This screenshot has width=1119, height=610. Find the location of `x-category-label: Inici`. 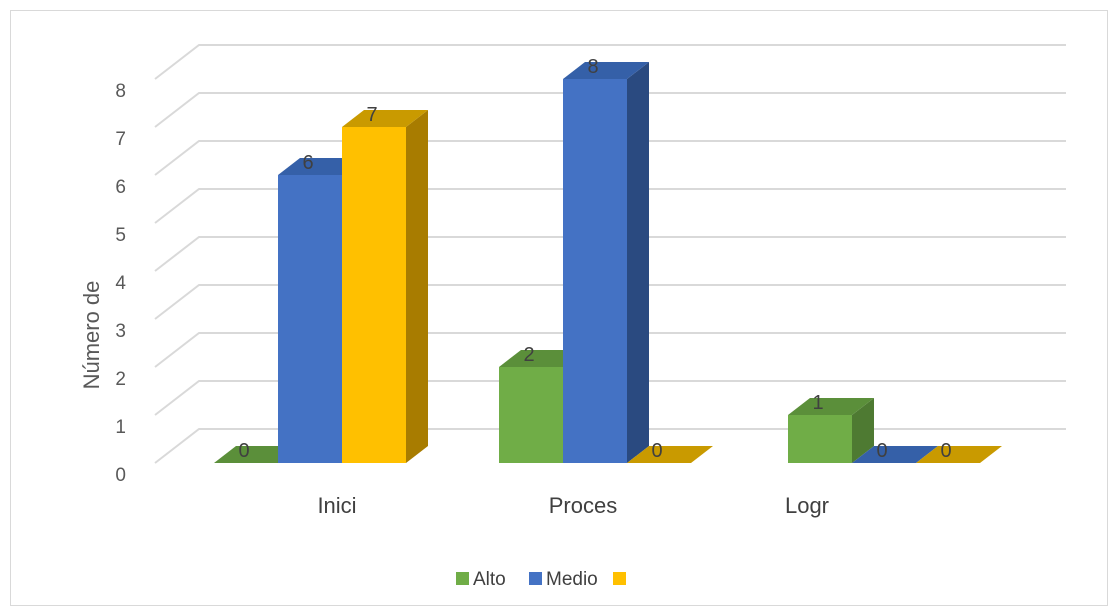

x-category-label: Inici is located at coordinates (336, 505).